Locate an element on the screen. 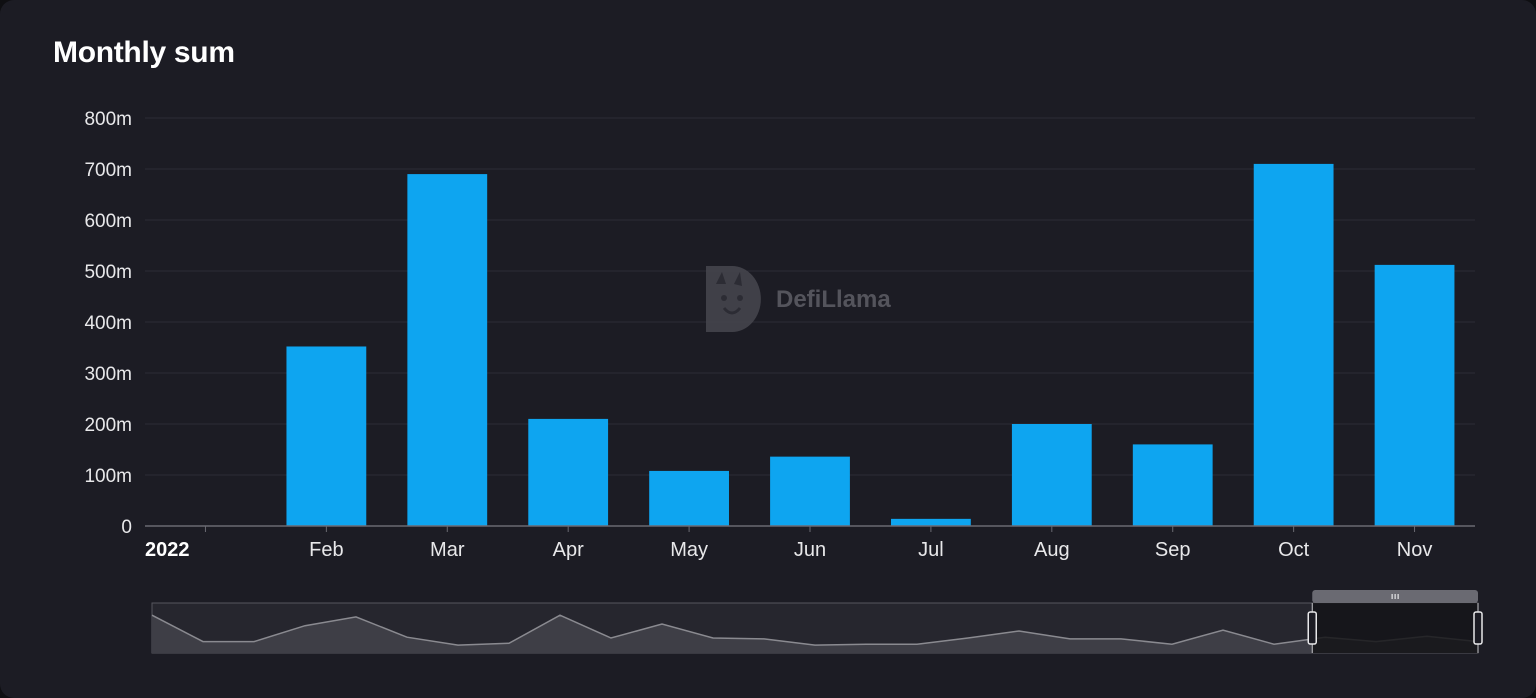  y-tick-label: 800m is located at coordinates (108, 119).